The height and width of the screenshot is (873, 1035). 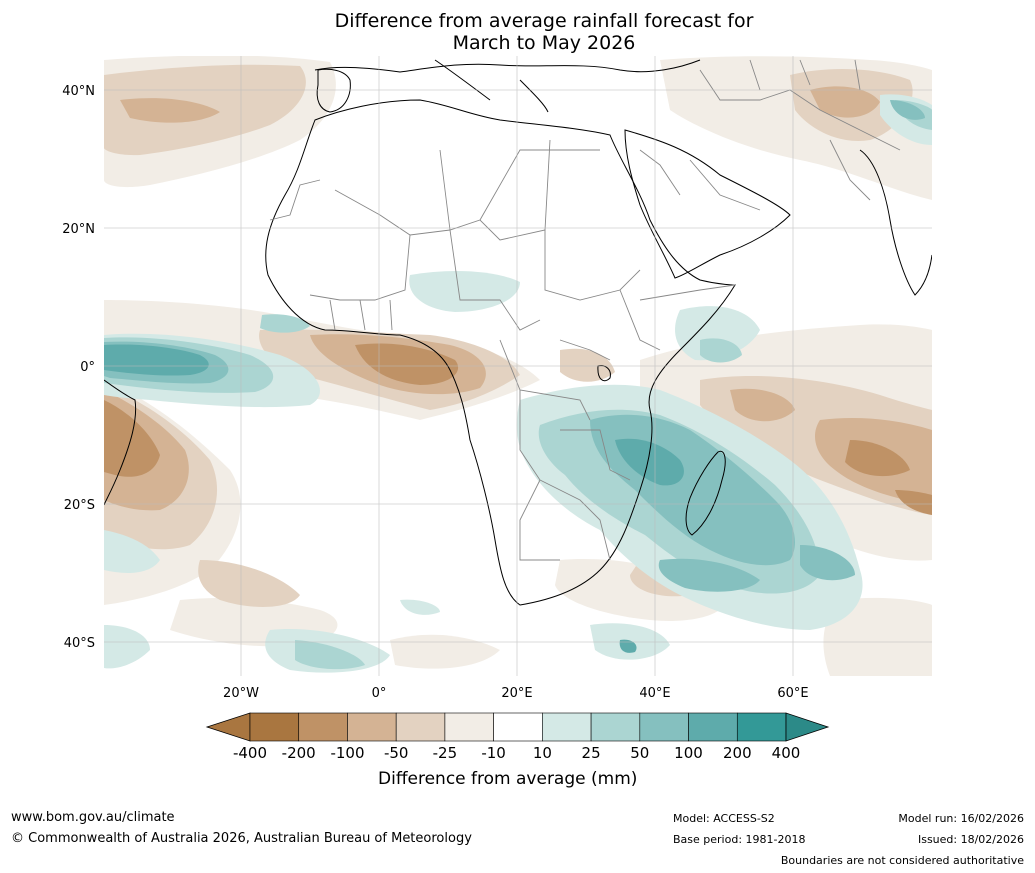 I want to click on lat-label: 40°S, so click(x=79, y=643).